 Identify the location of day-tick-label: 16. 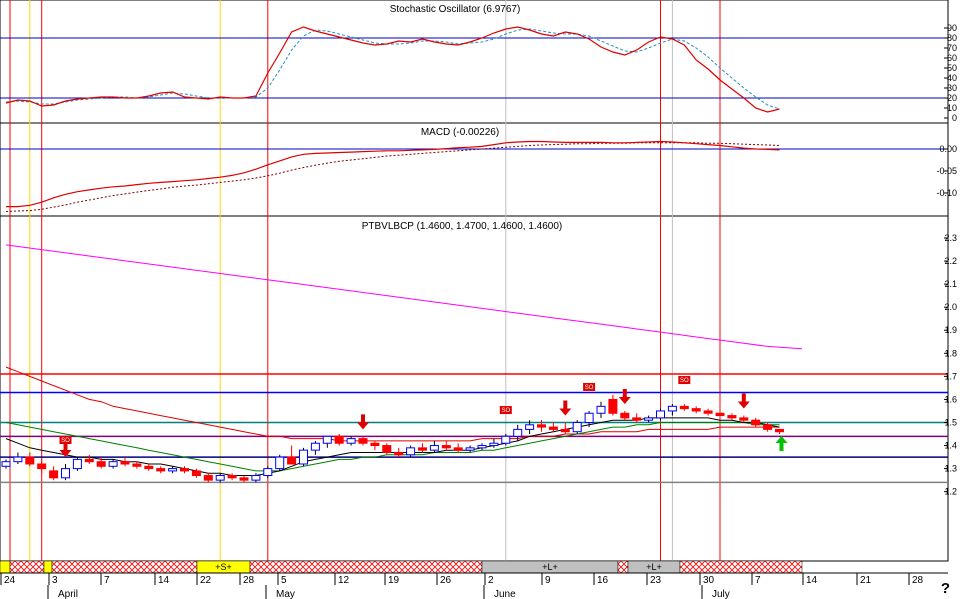
(603, 580).